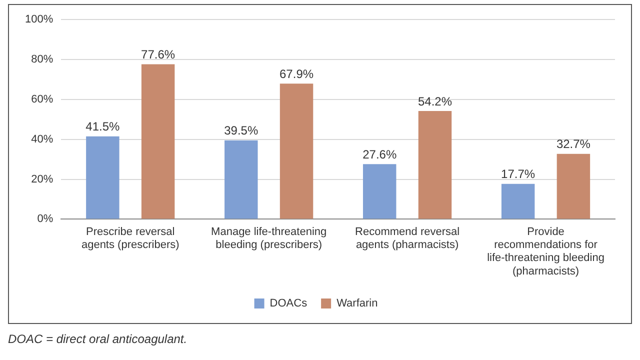 The height and width of the screenshot is (360, 640). Describe the element at coordinates (357, 304) in the screenshot. I see `legend-label: Warfarin` at that location.